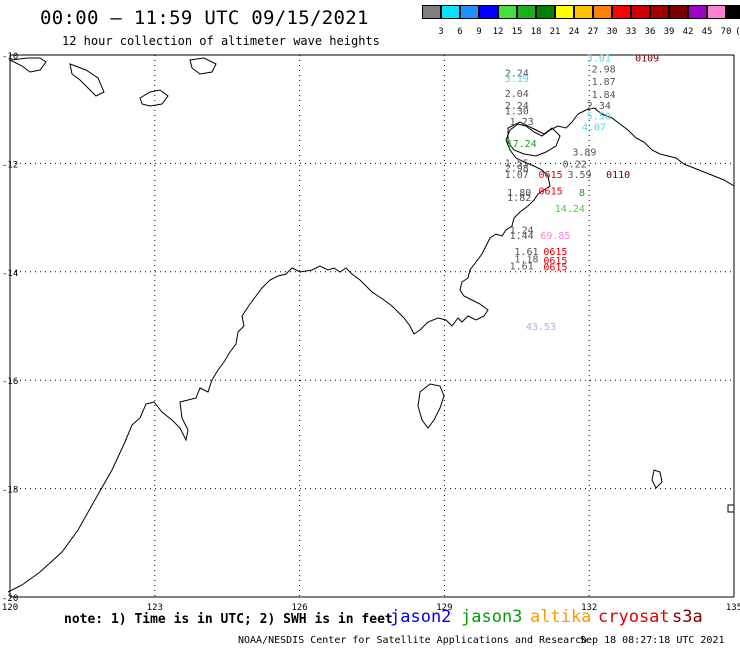 This screenshot has height=650, width=740. Describe the element at coordinates (733, 608) in the screenshot. I see `lon-tick-label: 135` at that location.